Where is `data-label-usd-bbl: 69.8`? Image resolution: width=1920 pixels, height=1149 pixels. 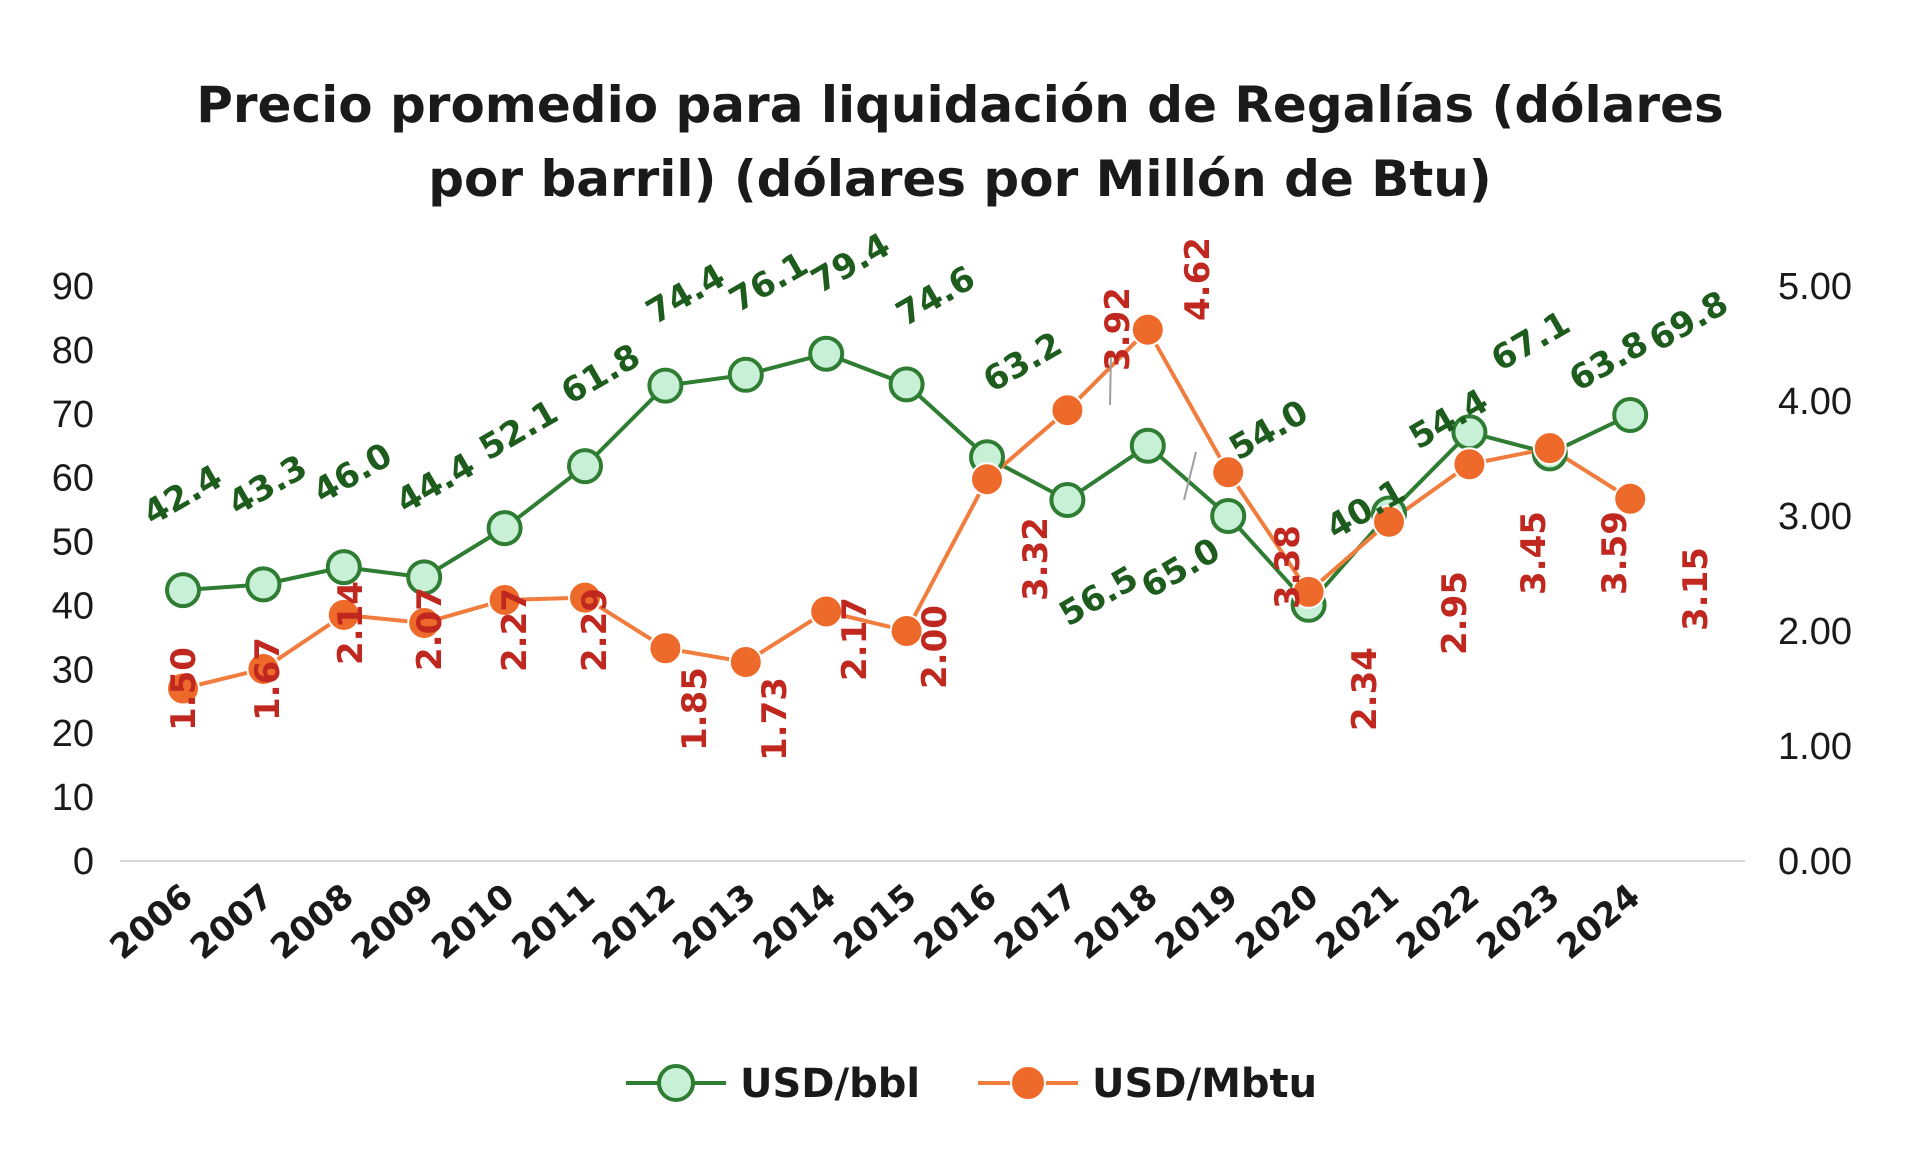 data-label-usd-bbl: 69.8 is located at coordinates (1689, 321).